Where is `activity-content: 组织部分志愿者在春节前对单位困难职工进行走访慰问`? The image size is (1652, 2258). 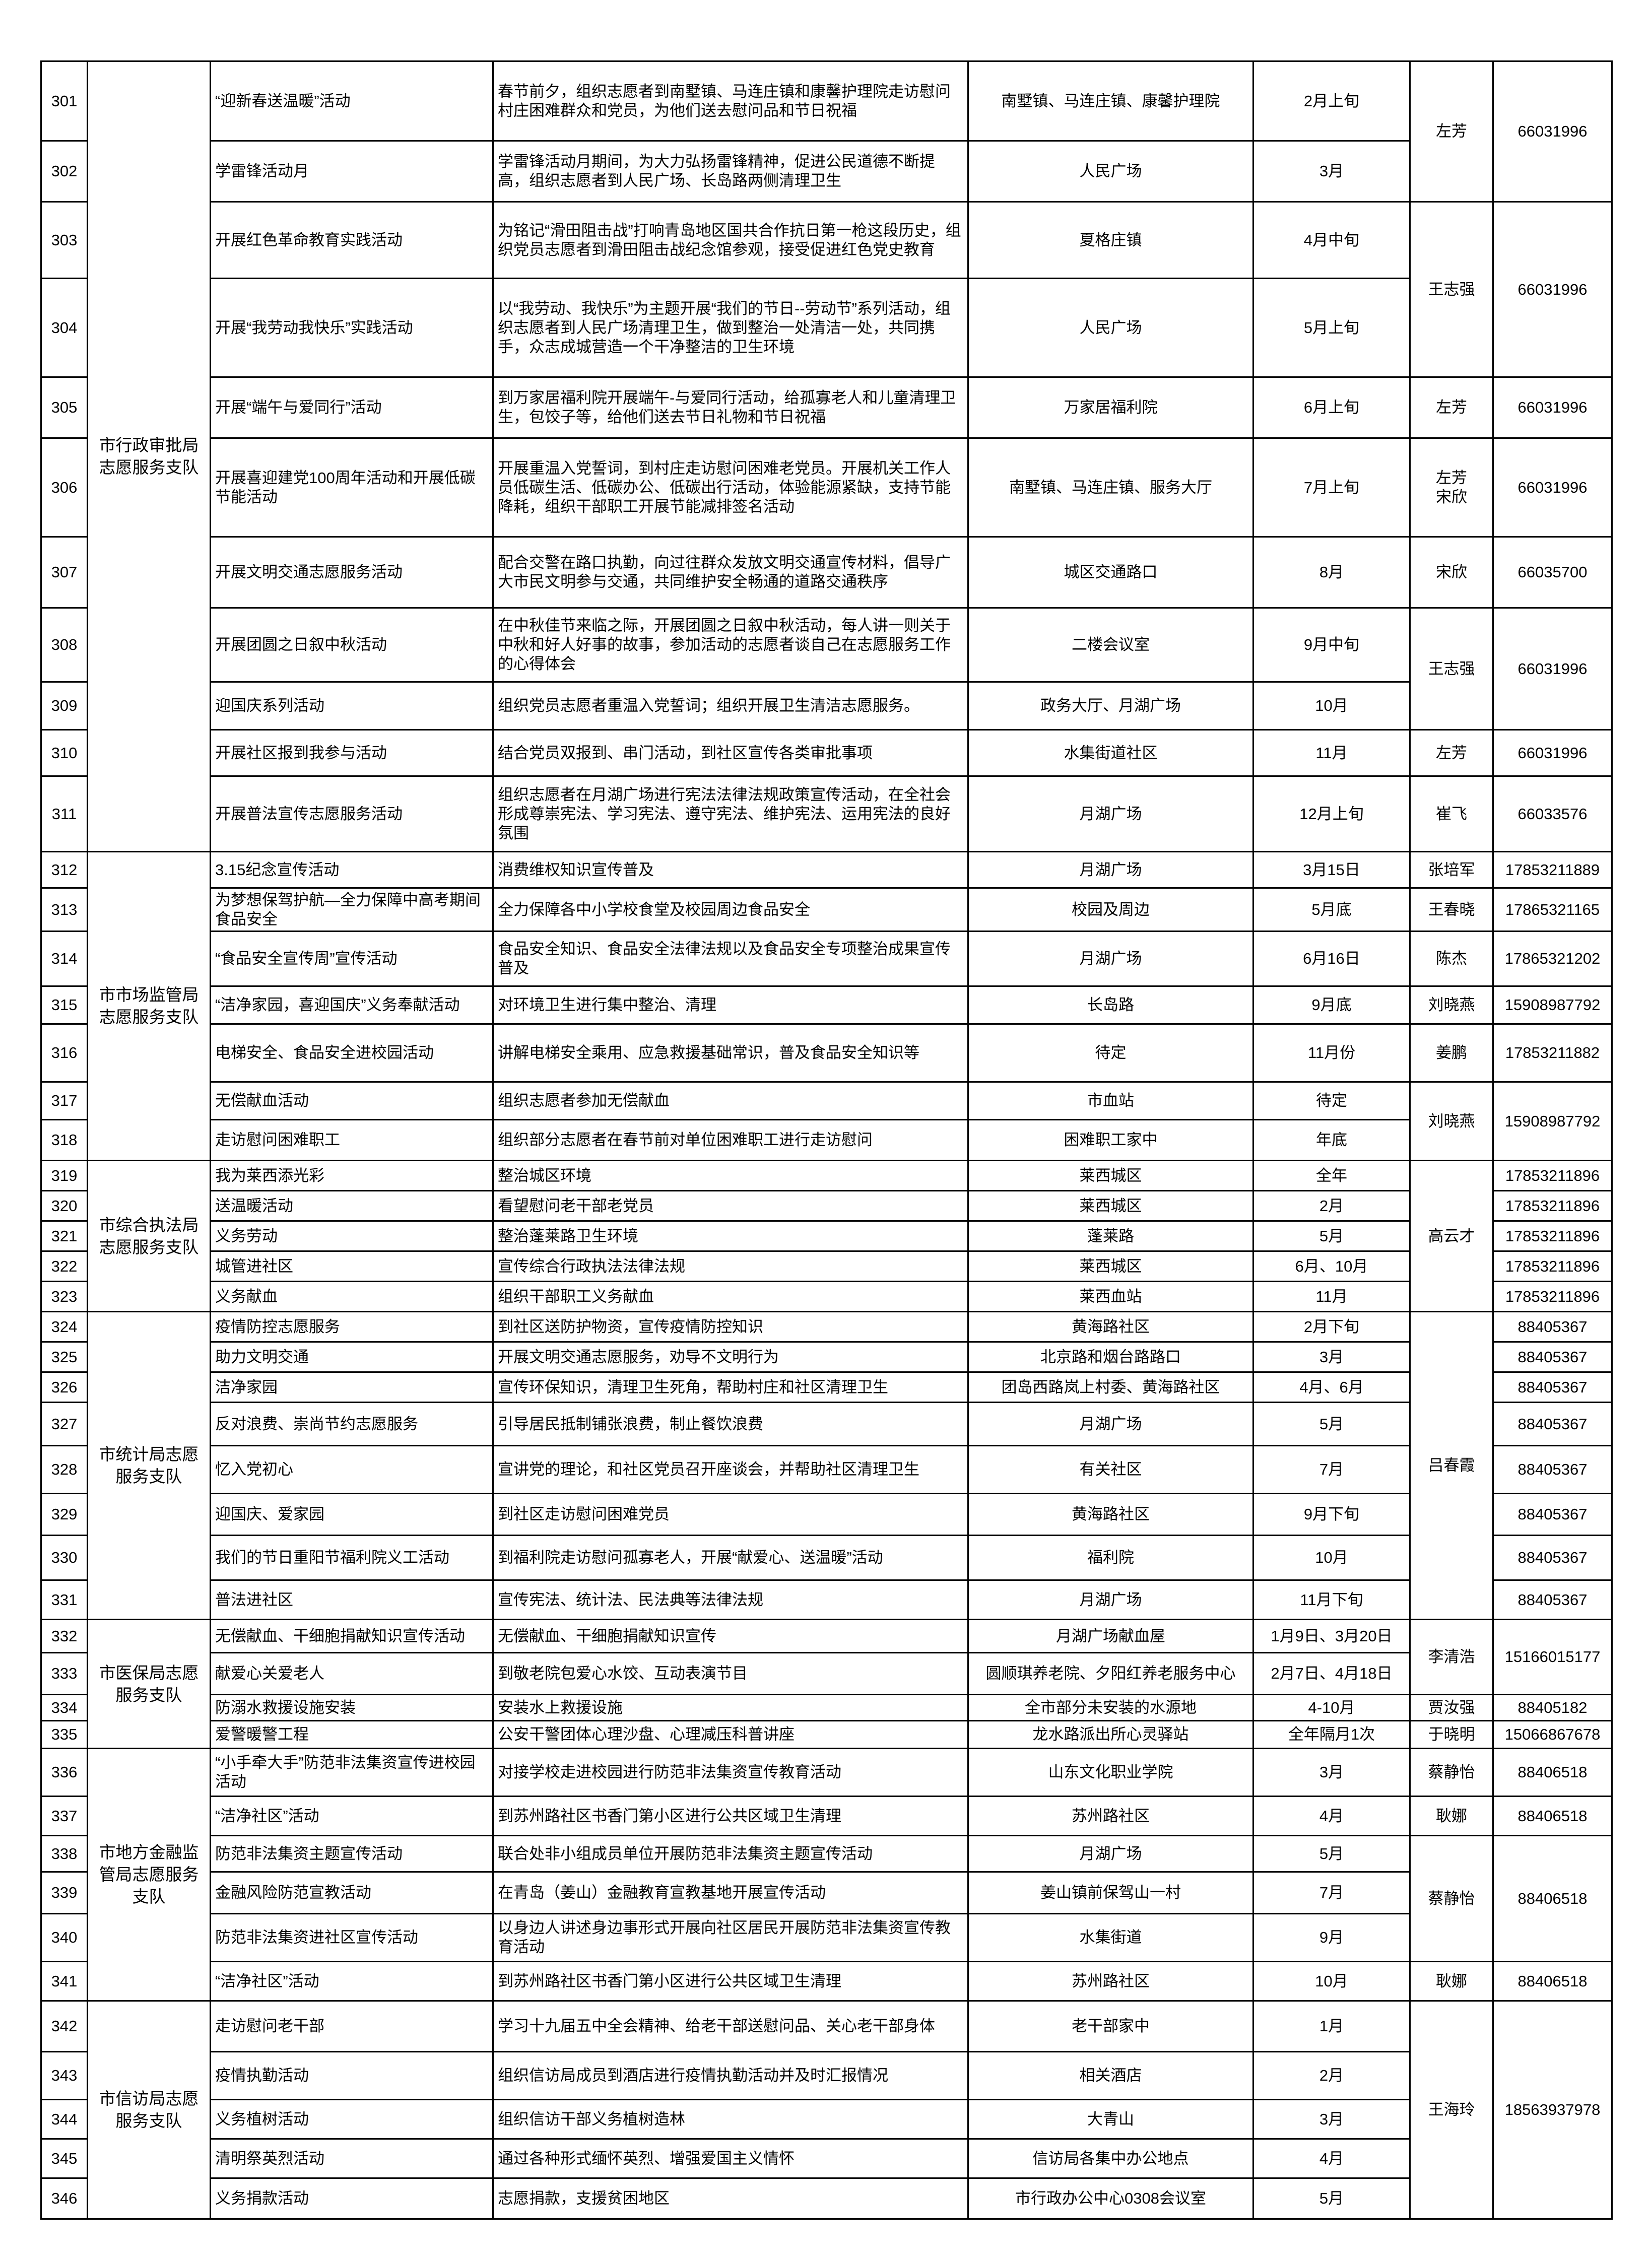
activity-content: 组织部分志愿者在春节前对单位困难职工进行走访慰问 is located at coordinates (731, 1140).